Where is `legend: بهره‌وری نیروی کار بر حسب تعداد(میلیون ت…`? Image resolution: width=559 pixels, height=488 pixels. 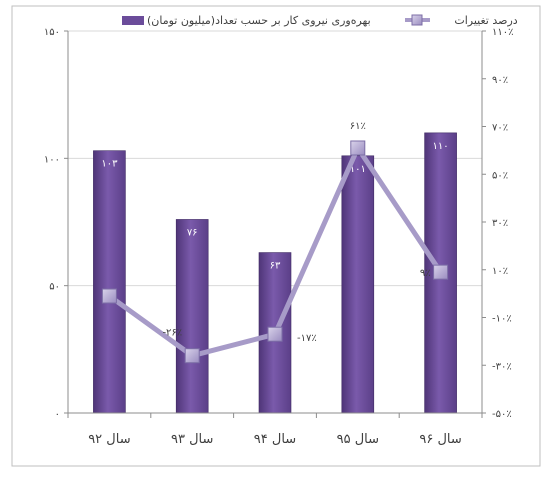
legend: بهره‌وری نیروی کار بر حسب تعداد(میلیون ت… is located at coordinates (320, 20).